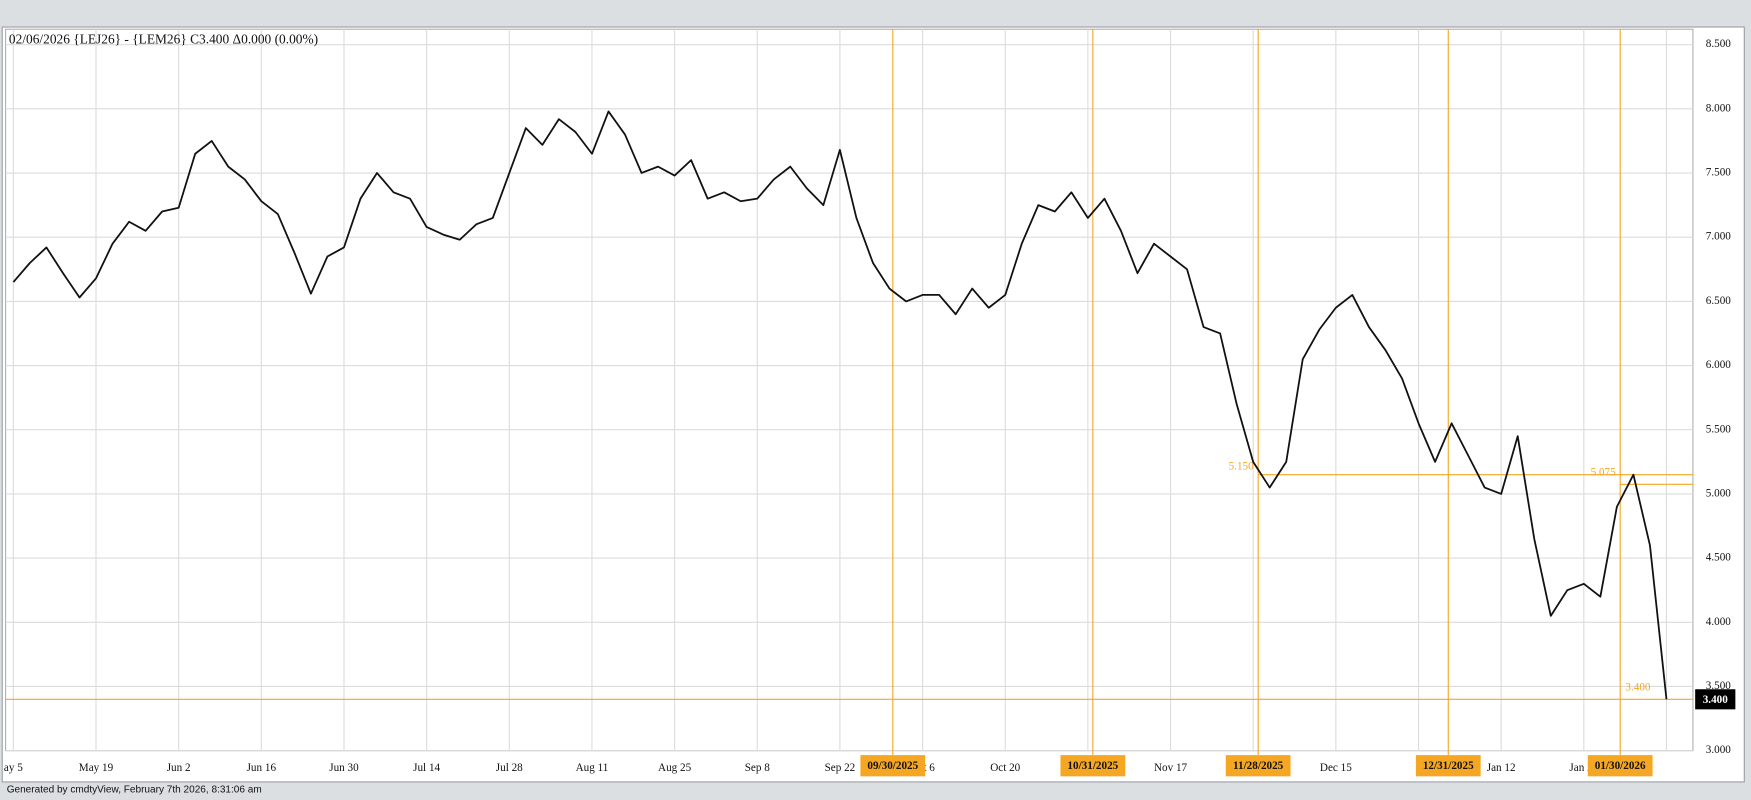 The image size is (1751, 800). I want to click on y-tick-label: 8.500, so click(1719, 44).